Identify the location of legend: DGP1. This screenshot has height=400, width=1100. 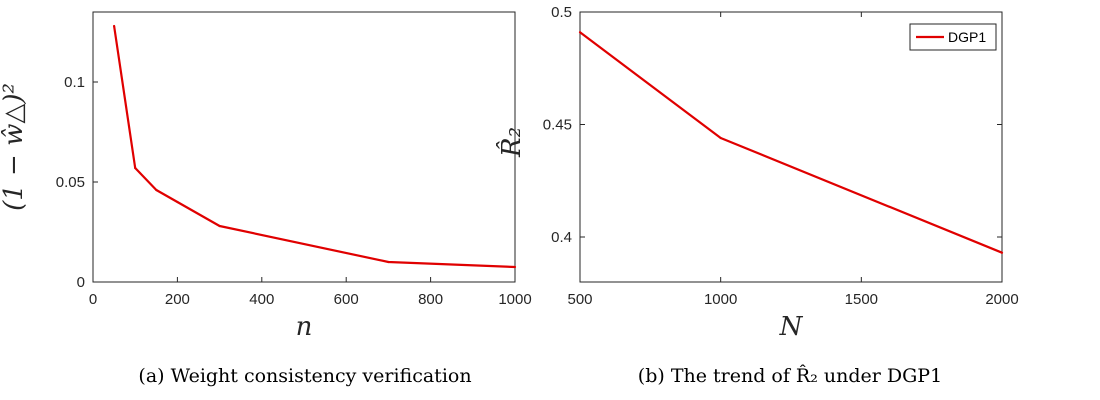
(953, 37).